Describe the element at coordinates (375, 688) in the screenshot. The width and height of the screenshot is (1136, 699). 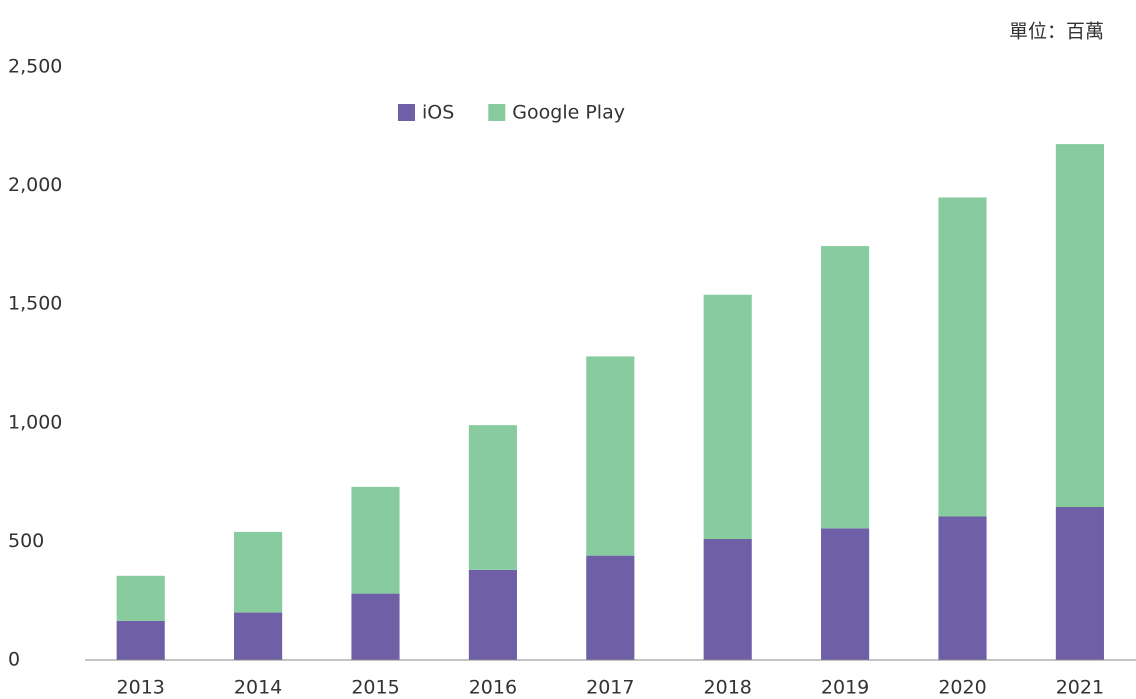
I see `x-tick-label: 2015` at that location.